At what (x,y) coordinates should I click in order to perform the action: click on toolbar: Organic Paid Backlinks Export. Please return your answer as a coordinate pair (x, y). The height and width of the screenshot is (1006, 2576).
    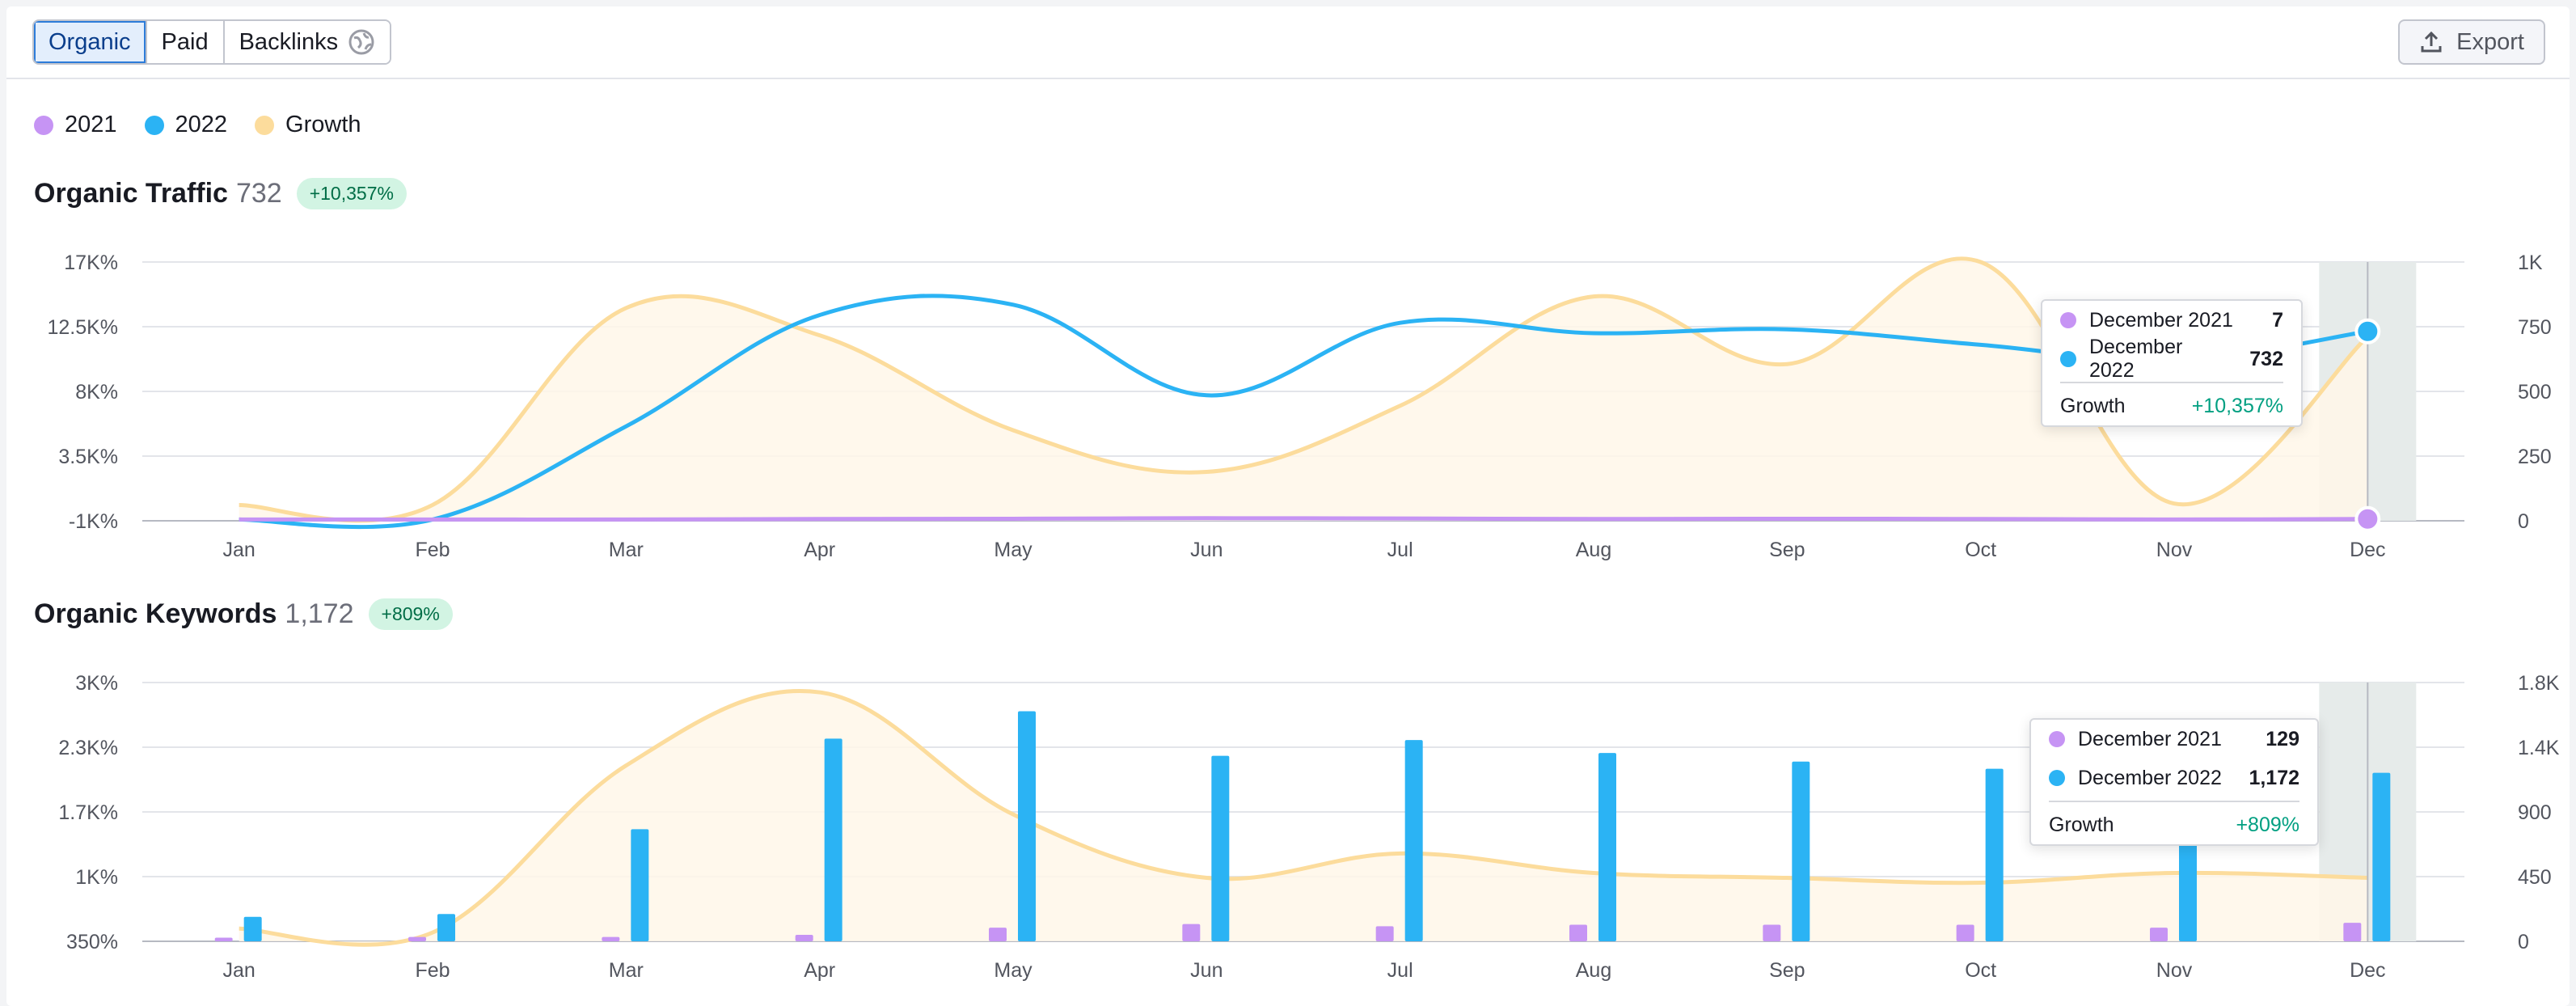
    Looking at the image, I should click on (1288, 42).